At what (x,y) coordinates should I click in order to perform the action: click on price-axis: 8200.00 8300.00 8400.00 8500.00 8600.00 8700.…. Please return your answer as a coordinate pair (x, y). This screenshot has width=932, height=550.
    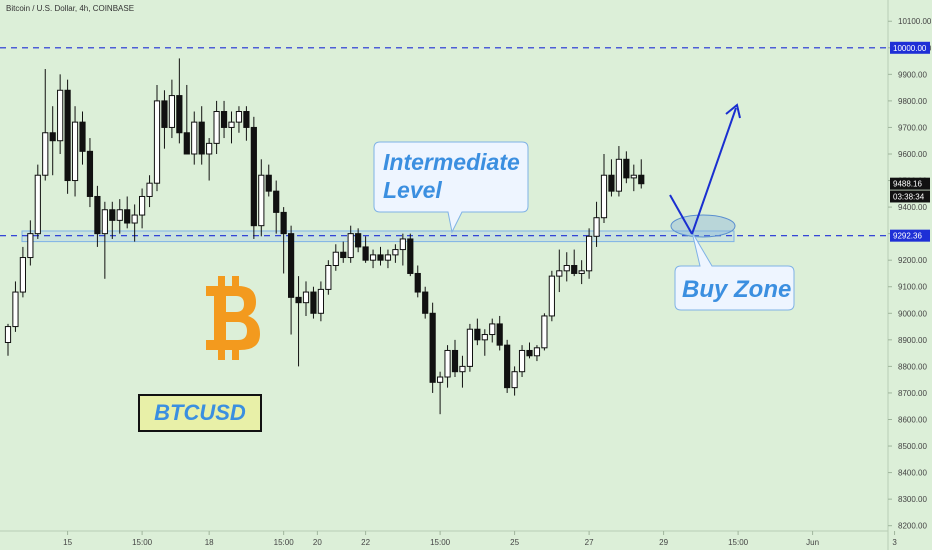
    Looking at the image, I should click on (910, 274).